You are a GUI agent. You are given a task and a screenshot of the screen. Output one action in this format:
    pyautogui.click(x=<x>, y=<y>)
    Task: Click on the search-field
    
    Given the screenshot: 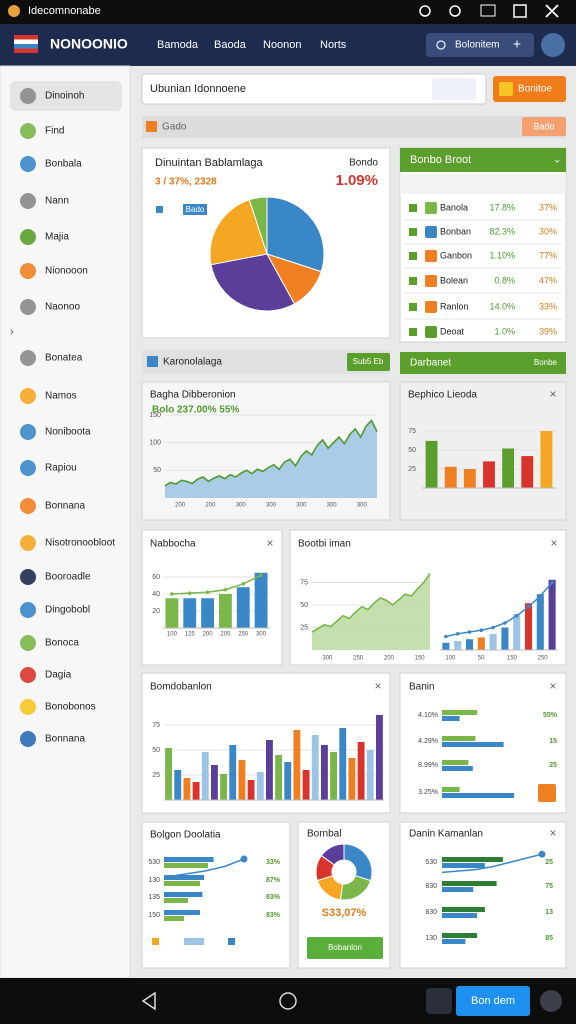 What is the action you would take?
    pyautogui.click(x=314, y=89)
    